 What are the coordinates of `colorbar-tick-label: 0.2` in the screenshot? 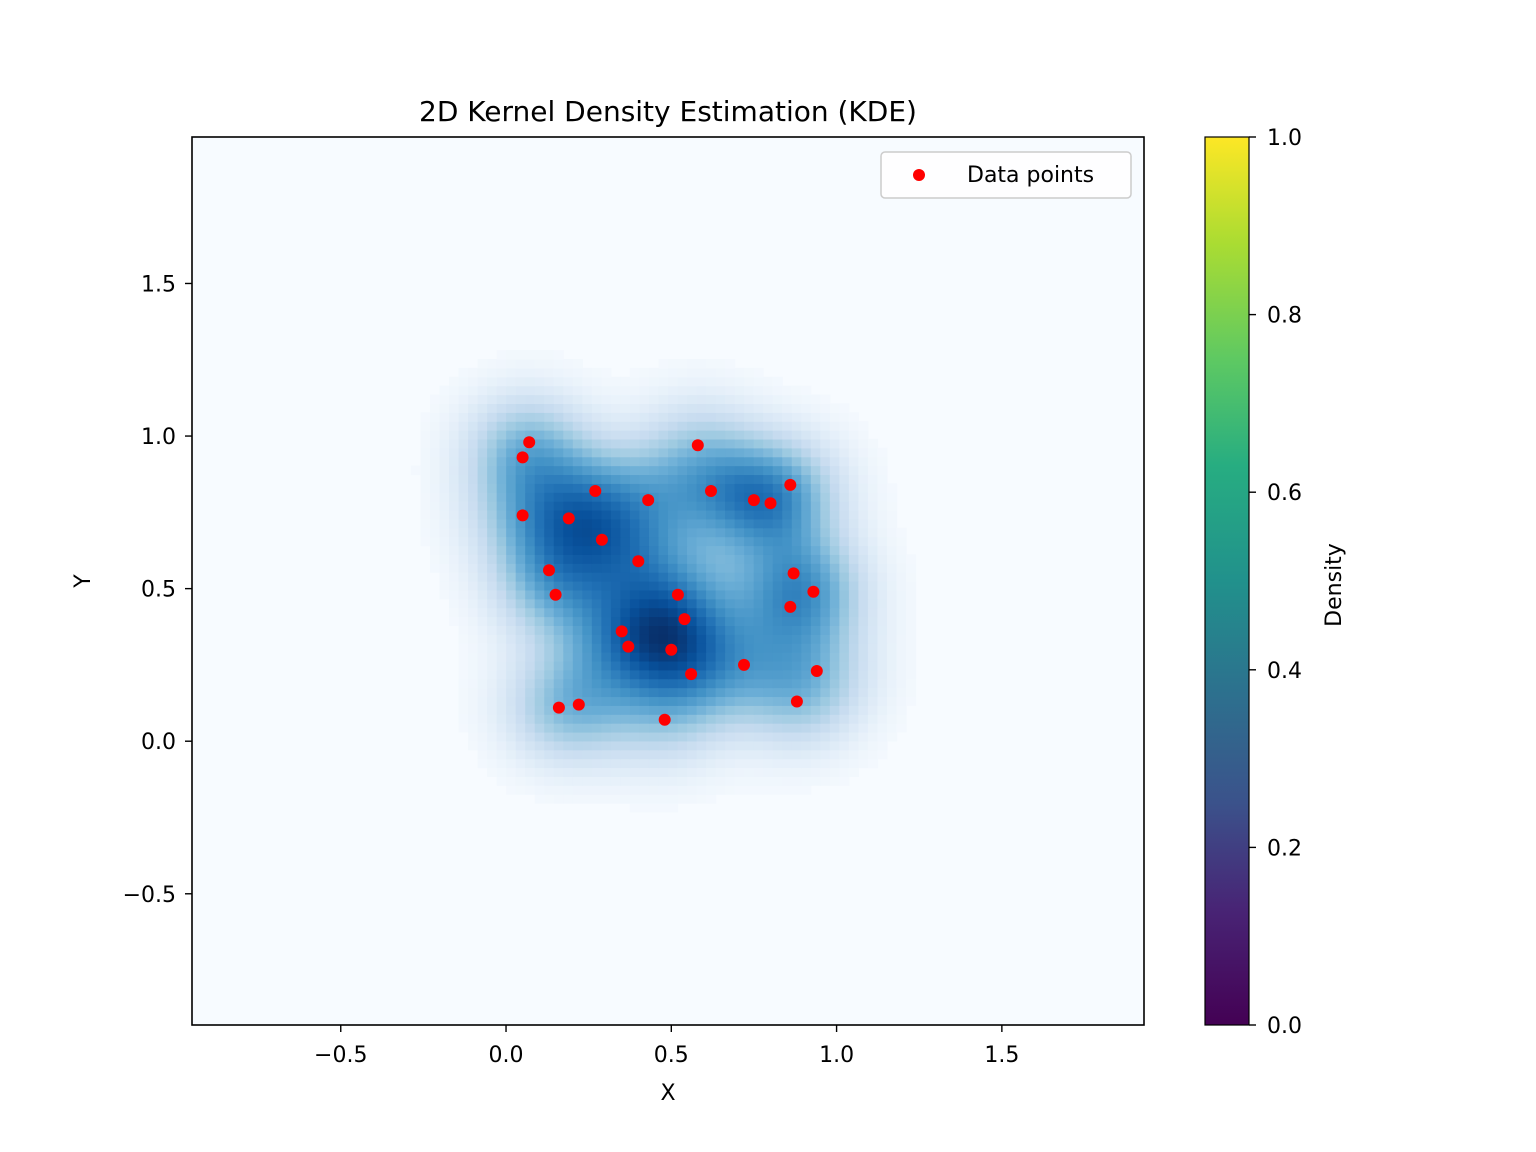 It's located at (1284, 848).